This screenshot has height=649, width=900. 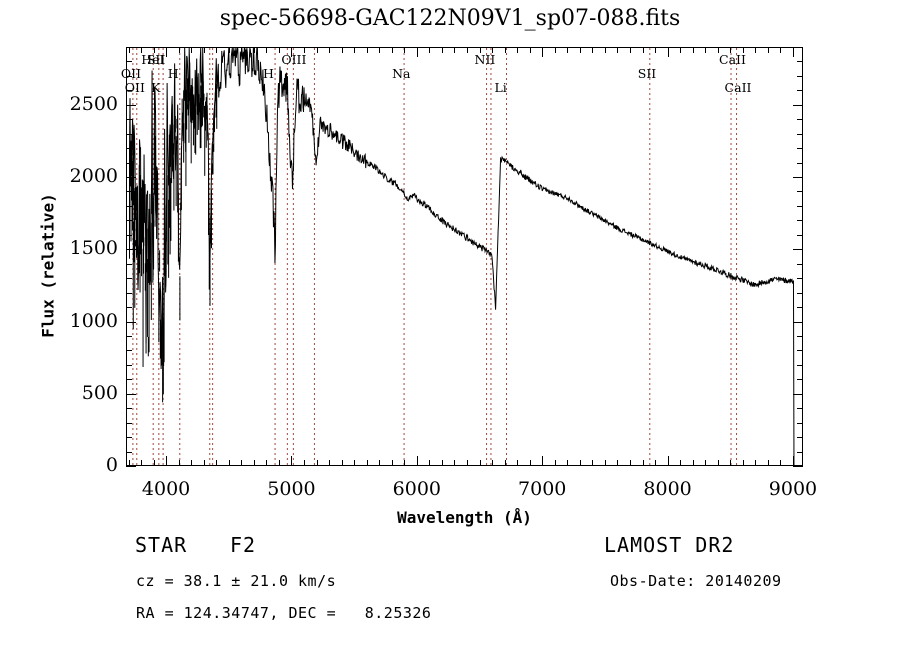 What do you see at coordinates (417, 489) in the screenshot?
I see `x-tick-label: 6000` at bounding box center [417, 489].